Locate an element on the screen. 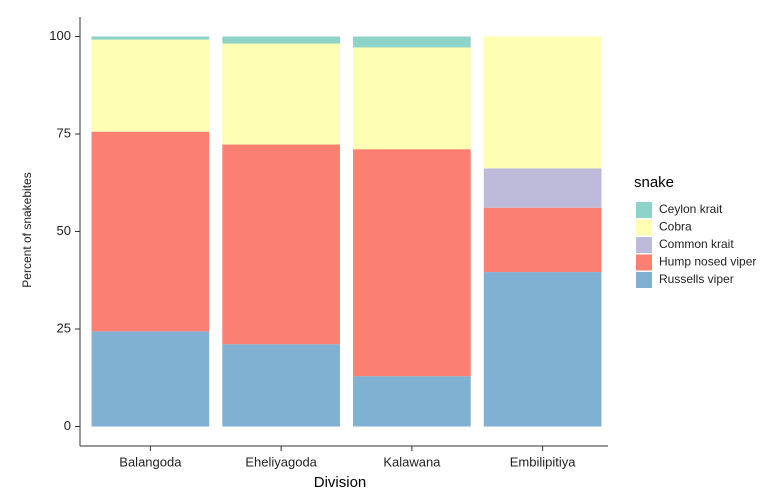 The width and height of the screenshot is (780, 496). legend-title: snake is located at coordinates (654, 182).